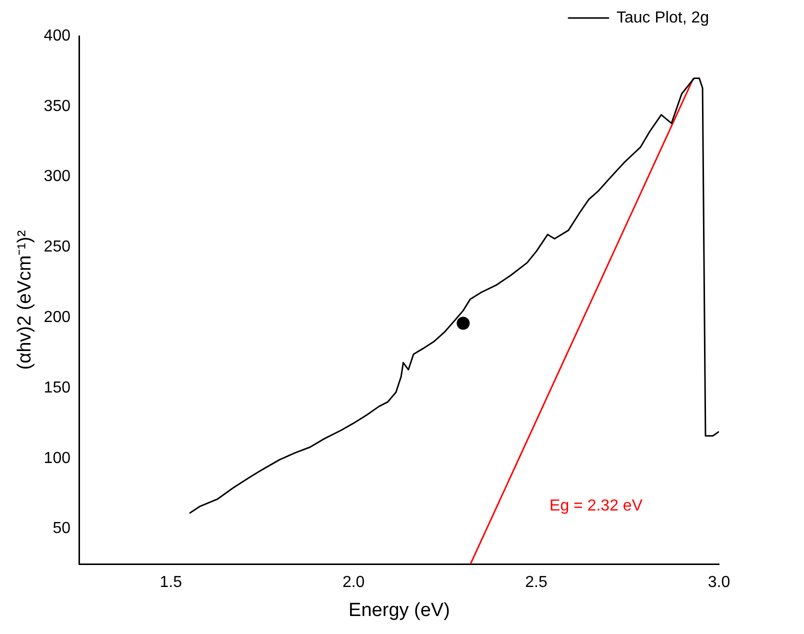  What do you see at coordinates (57, 387) in the screenshot?
I see `y-tick-label: 150` at bounding box center [57, 387].